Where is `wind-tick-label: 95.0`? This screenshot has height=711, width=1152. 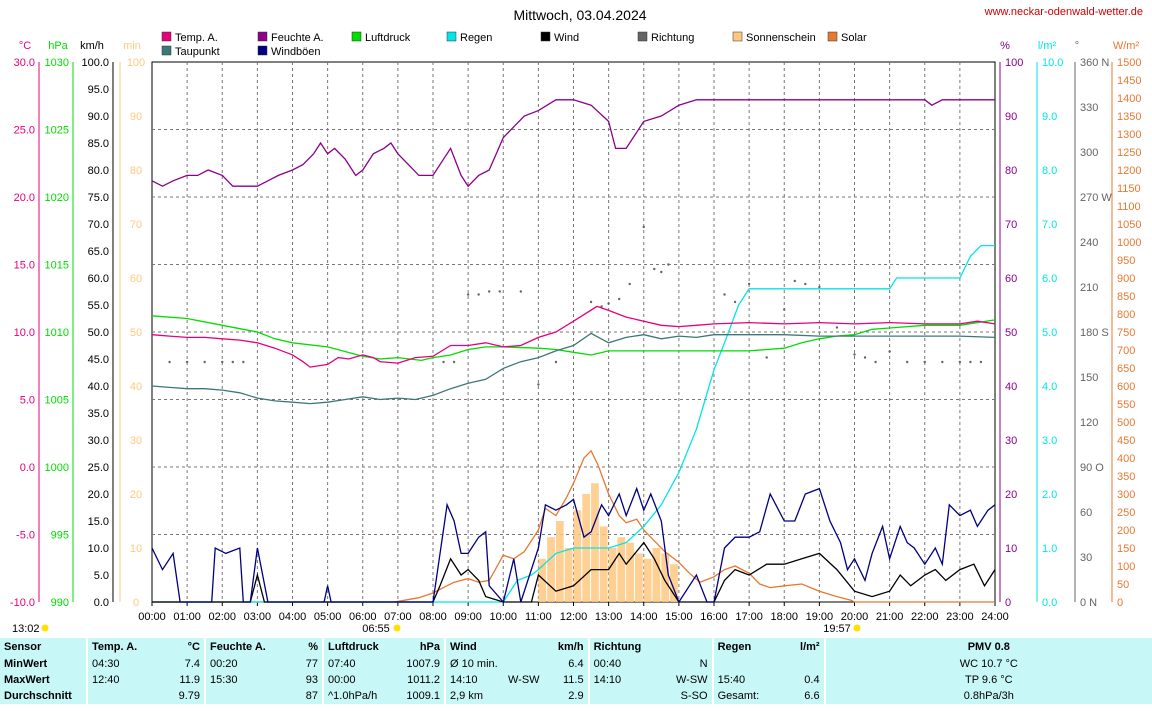 wind-tick-label: 95.0 is located at coordinates (98, 90).